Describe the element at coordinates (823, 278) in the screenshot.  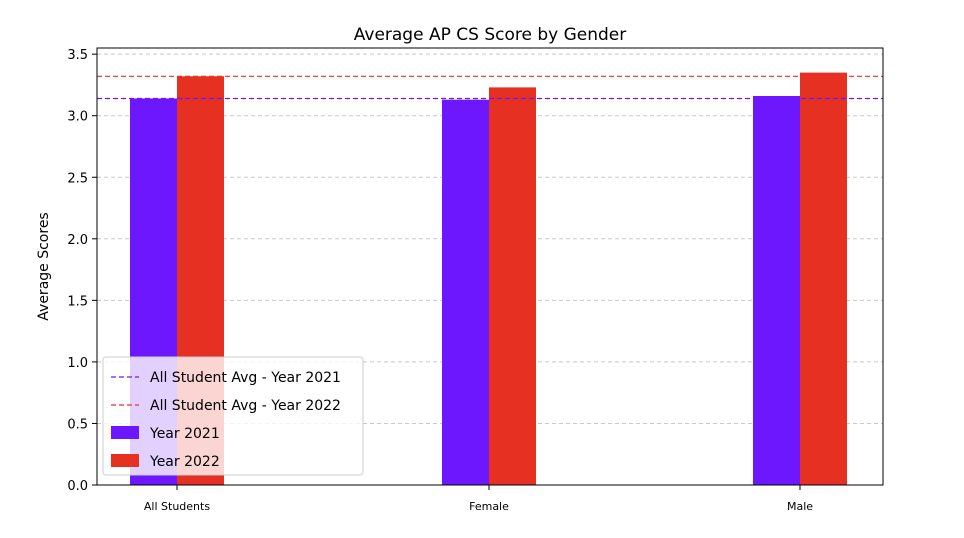
I see `bar-year-2022-male` at that location.